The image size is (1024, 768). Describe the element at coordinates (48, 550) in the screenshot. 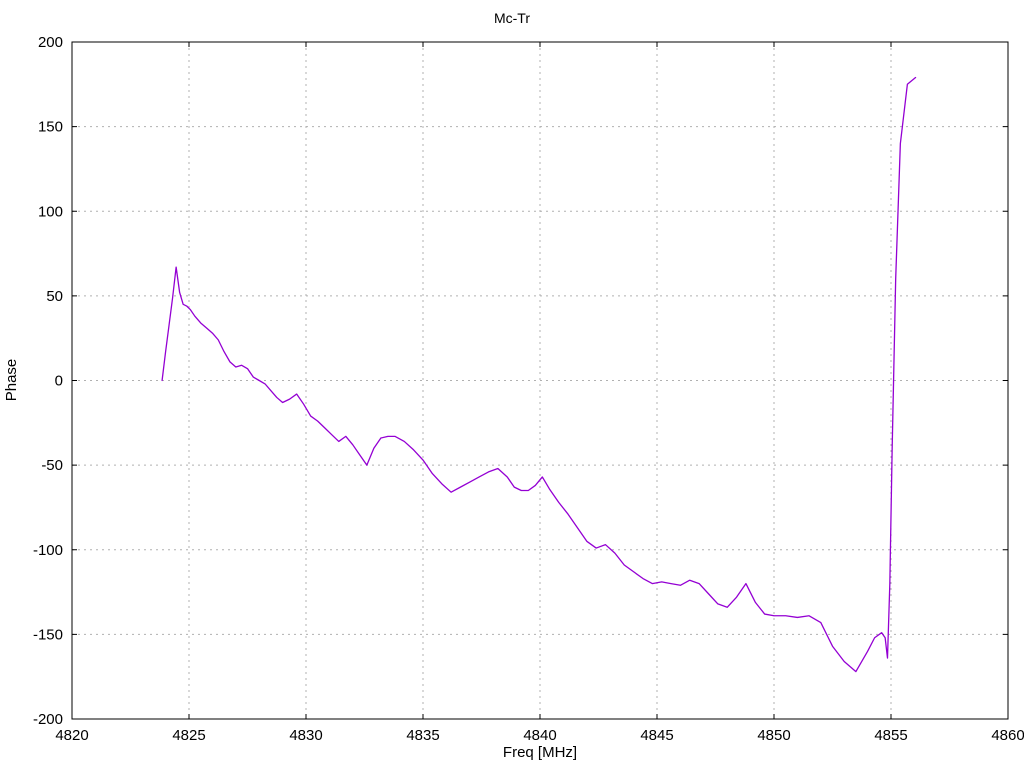

I see `y-tick-label: -100` at that location.